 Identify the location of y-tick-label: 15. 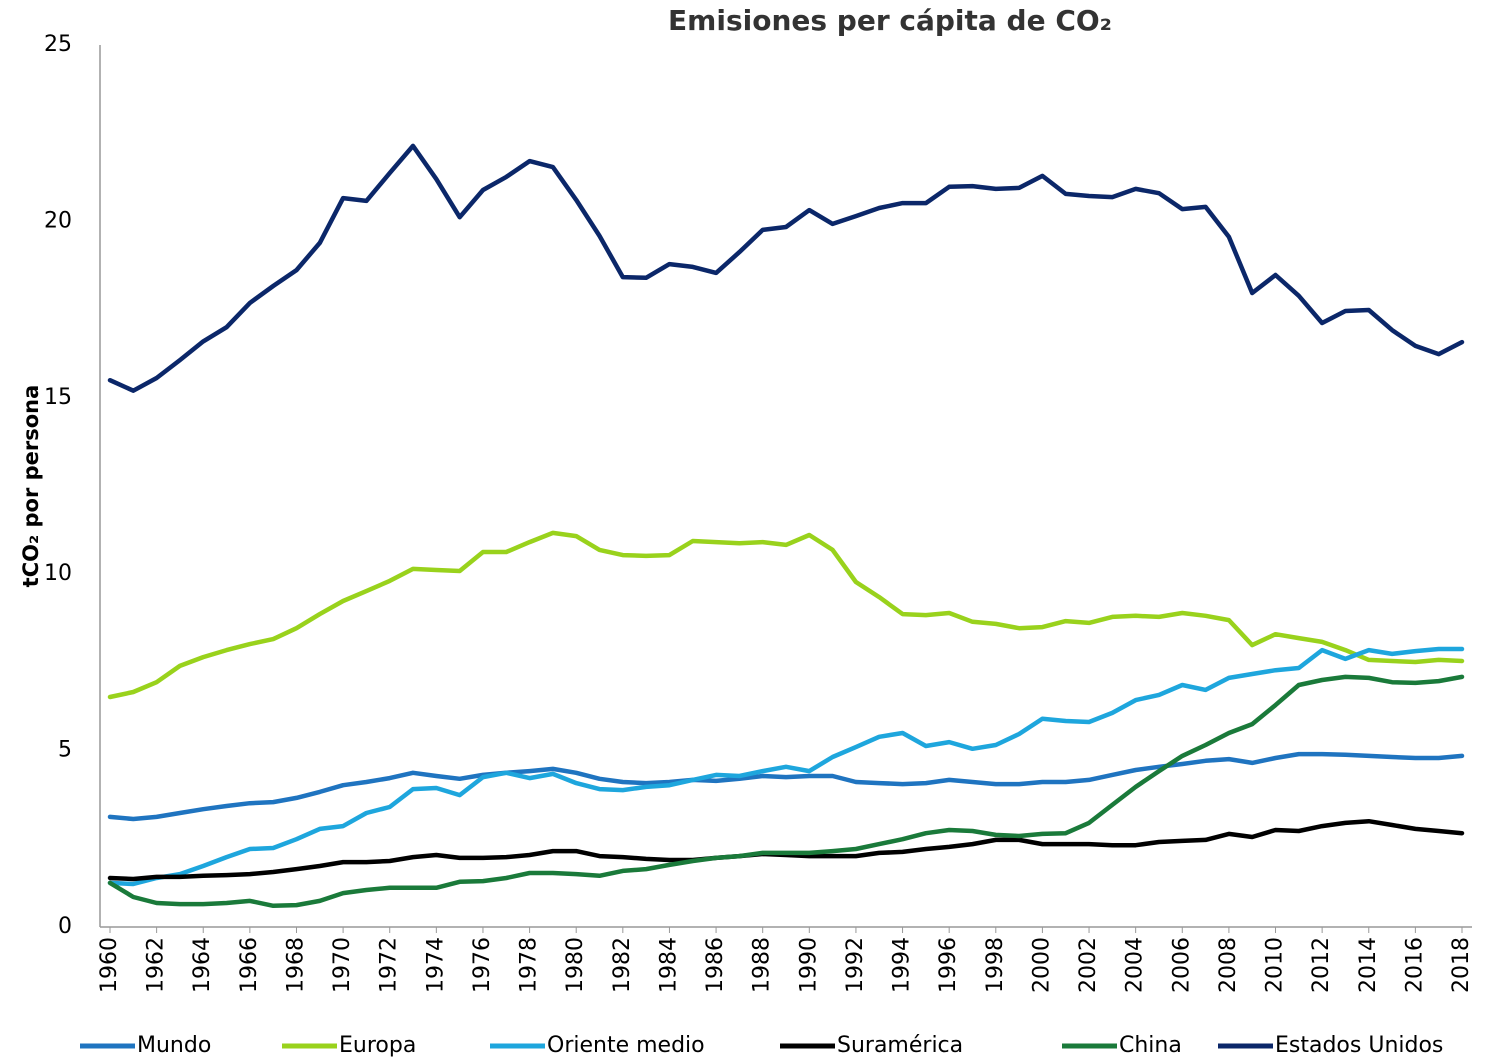
(58, 397).